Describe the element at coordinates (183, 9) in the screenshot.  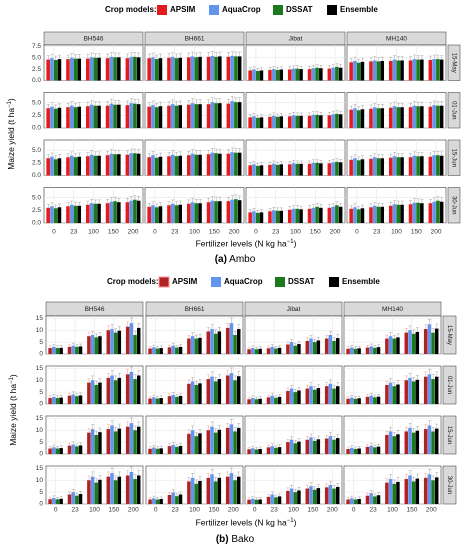
I see `legend-label-apsim: APSIM` at that location.